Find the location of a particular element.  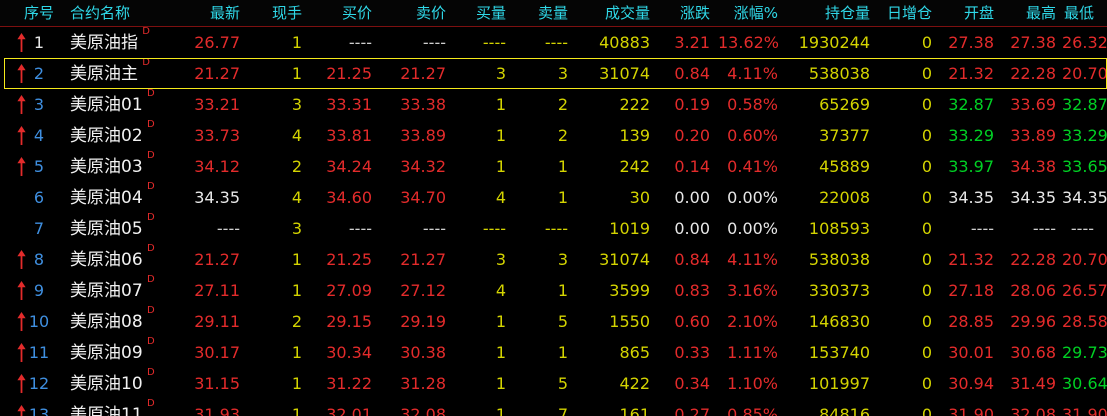

cell-volume: 31074 is located at coordinates (624, 259).